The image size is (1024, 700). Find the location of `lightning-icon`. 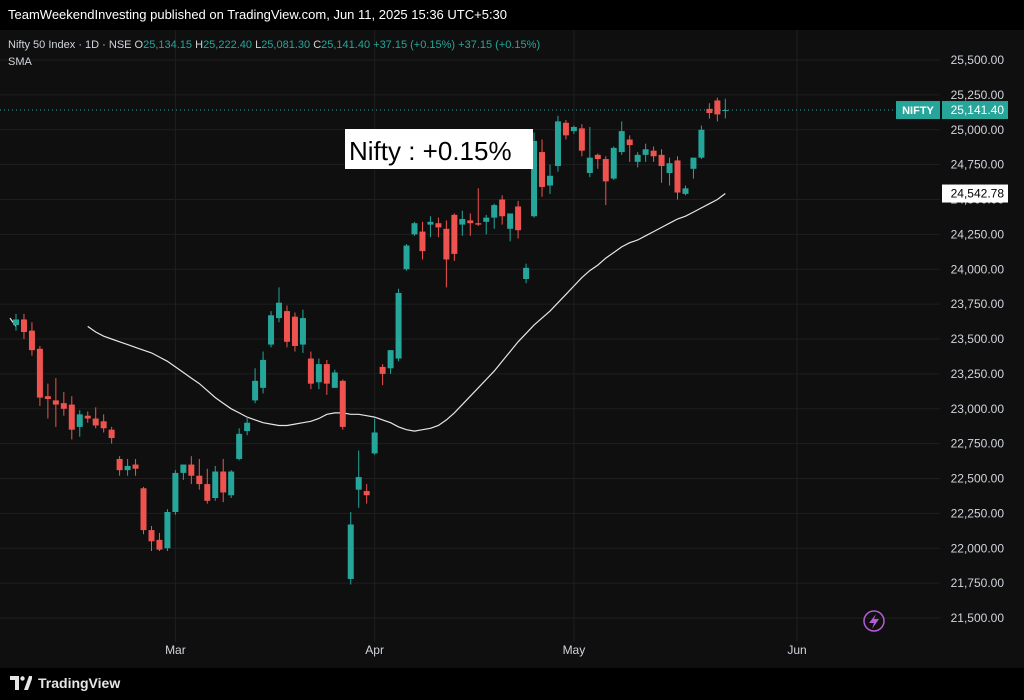

lightning-icon is located at coordinates (874, 621).